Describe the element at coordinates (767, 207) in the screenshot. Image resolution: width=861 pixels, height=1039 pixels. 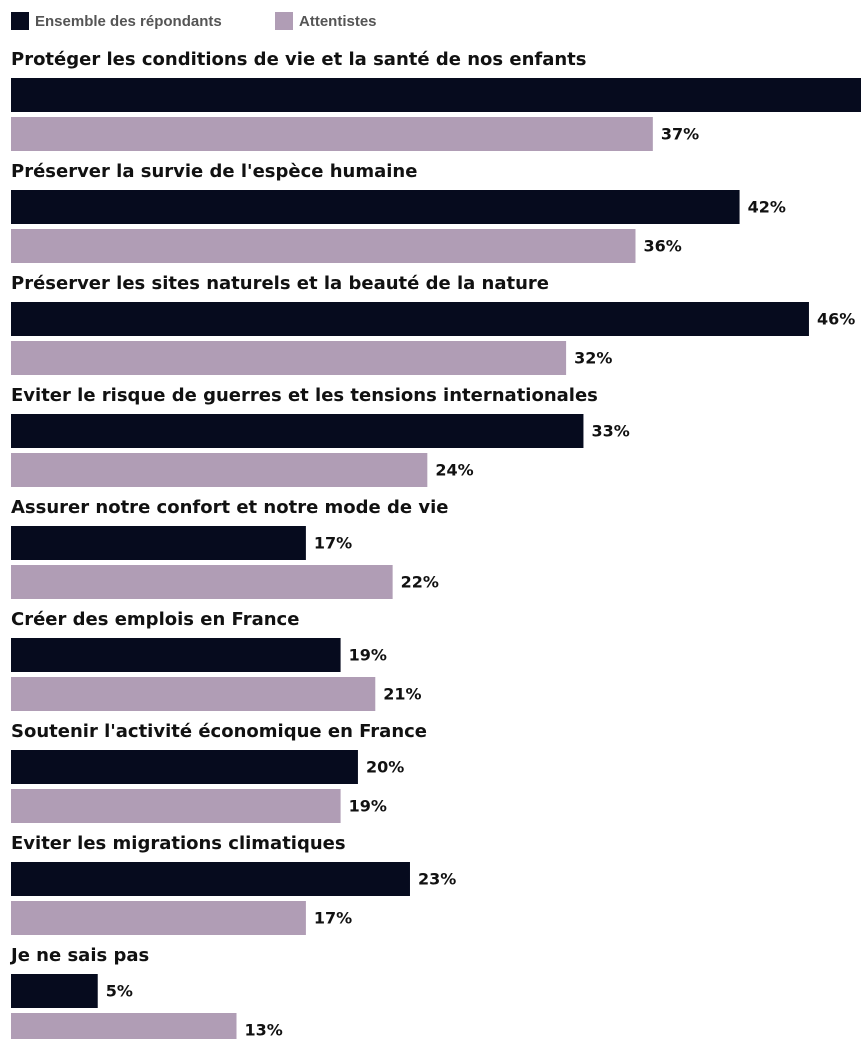
I see `value-label: 42%` at that location.